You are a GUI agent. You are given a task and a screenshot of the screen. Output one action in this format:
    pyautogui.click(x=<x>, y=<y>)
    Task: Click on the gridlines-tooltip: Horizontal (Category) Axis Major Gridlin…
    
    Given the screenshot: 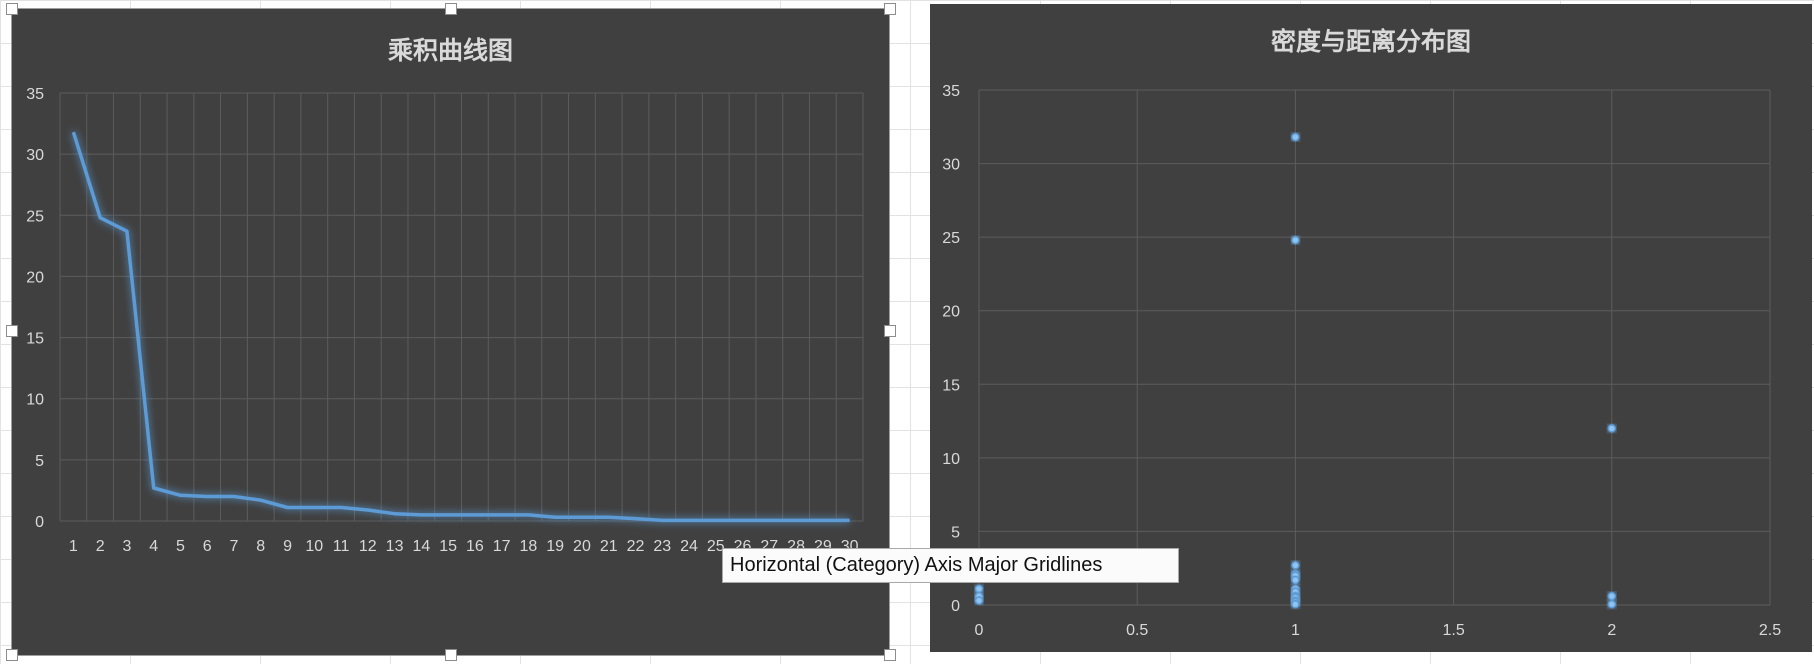 What is the action you would take?
    pyautogui.click(x=950, y=565)
    